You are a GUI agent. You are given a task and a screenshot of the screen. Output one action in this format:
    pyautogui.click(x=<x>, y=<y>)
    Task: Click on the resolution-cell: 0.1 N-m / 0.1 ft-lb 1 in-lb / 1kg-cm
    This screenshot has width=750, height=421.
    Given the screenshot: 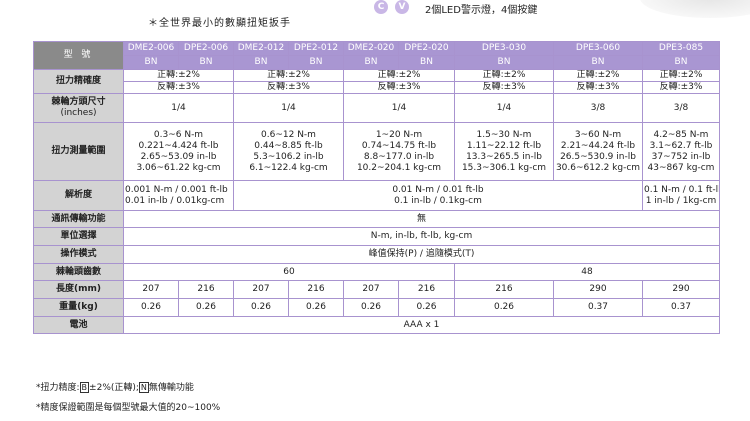 What is the action you would take?
    pyautogui.click(x=681, y=195)
    